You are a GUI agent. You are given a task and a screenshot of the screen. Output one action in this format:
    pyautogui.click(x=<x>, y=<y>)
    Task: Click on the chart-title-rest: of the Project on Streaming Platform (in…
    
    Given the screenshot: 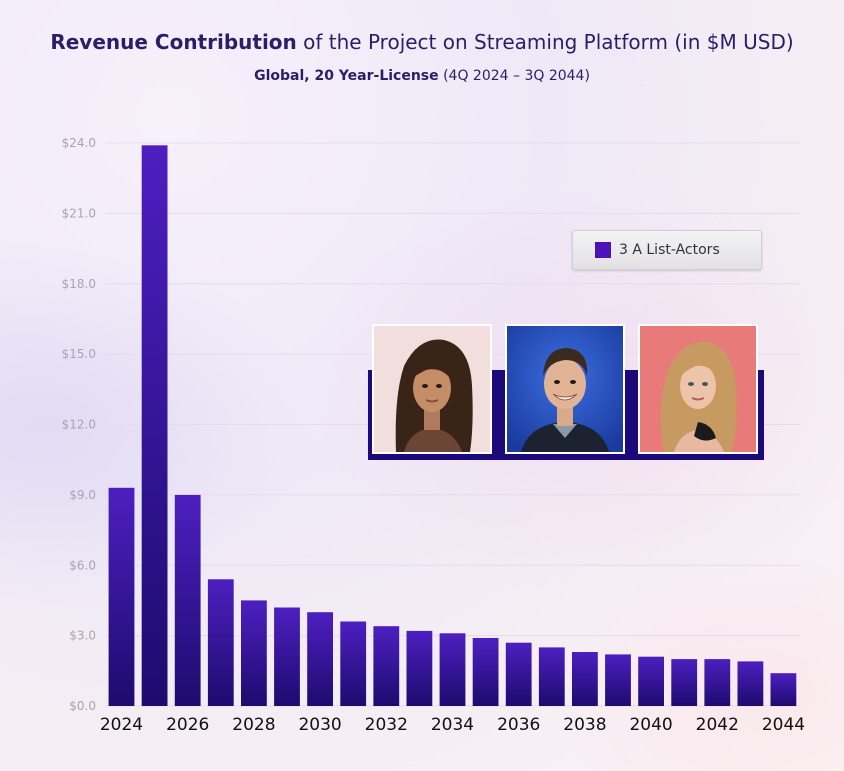 What is the action you would take?
    pyautogui.click(x=545, y=42)
    